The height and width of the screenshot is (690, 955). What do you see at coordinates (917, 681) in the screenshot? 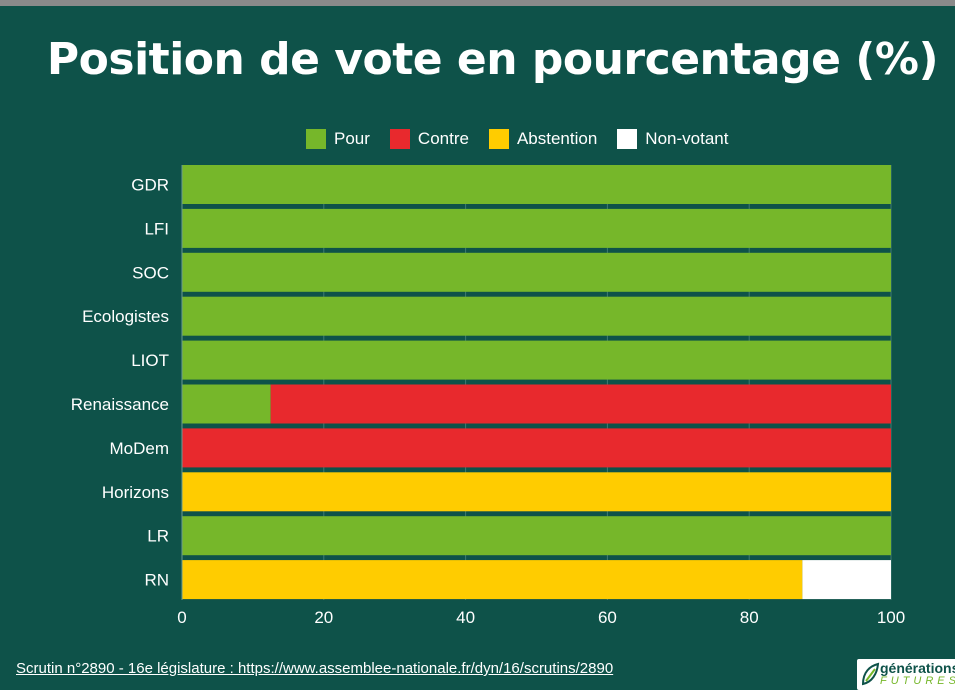
I see `logo-subtext: FUTURES` at bounding box center [917, 681].